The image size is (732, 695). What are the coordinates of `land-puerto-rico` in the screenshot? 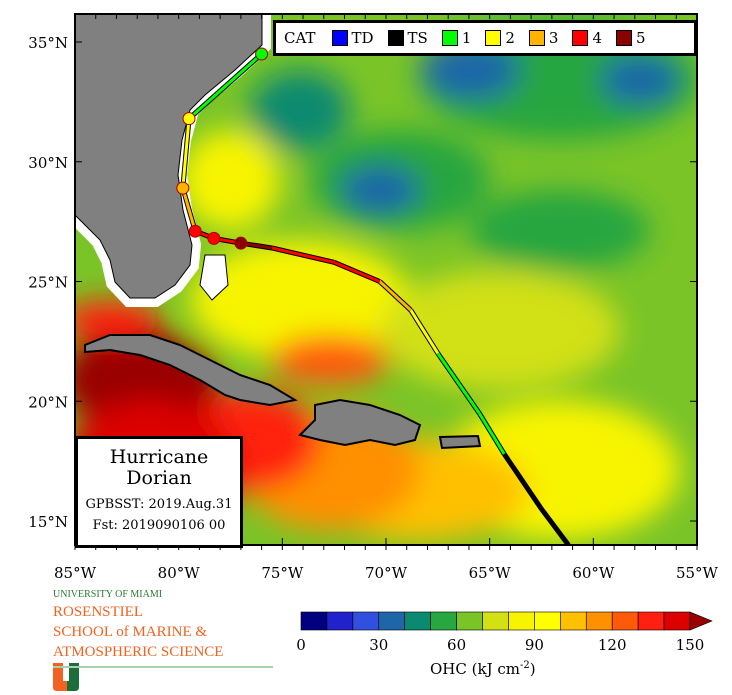 It's located at (460, 442).